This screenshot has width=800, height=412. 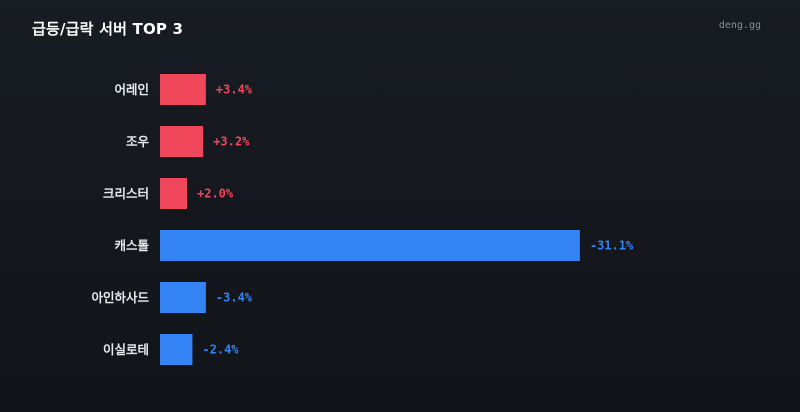 I want to click on value-label: +3.2%, so click(x=231, y=142).